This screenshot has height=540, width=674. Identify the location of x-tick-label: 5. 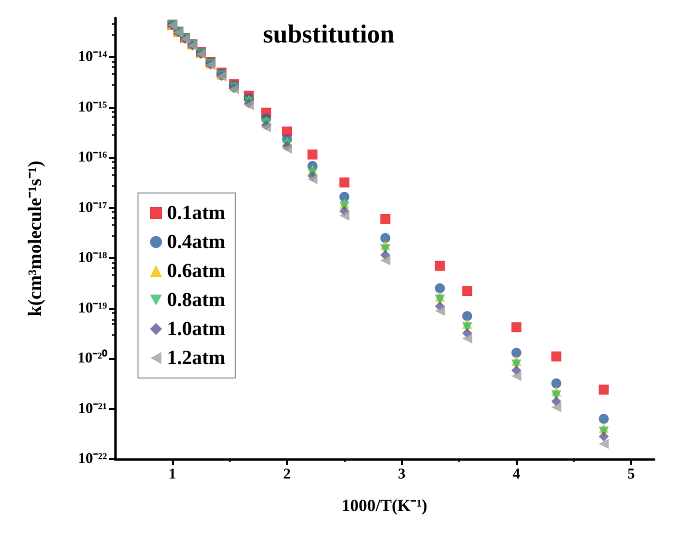
(631, 474).